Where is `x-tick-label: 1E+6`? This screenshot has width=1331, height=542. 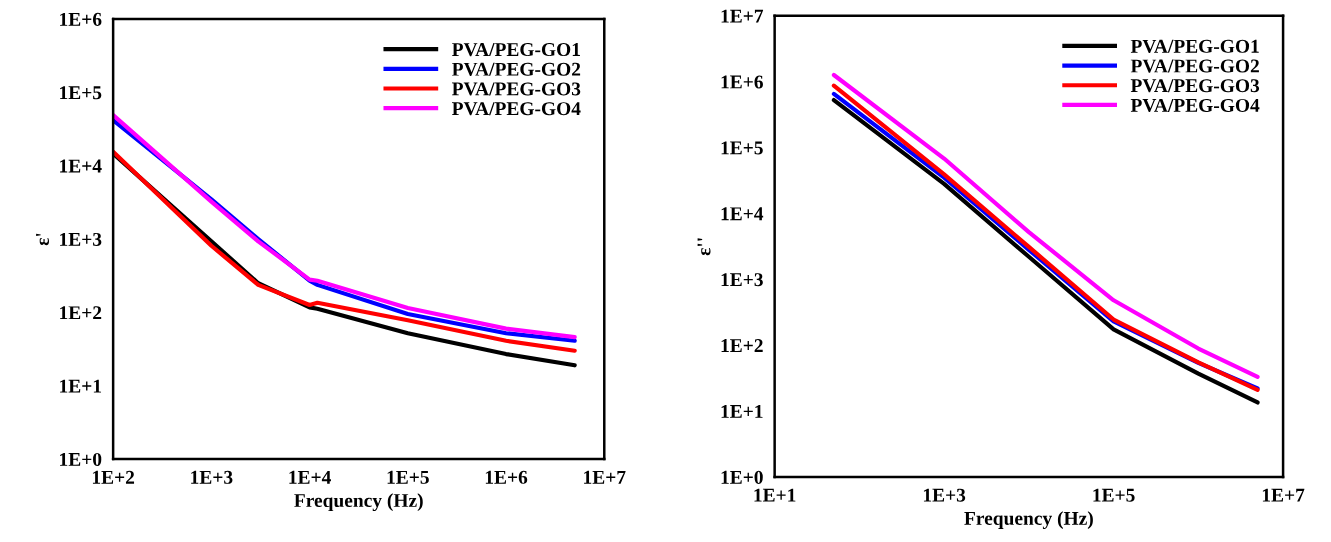 x-tick-label: 1E+6 is located at coordinates (506, 477).